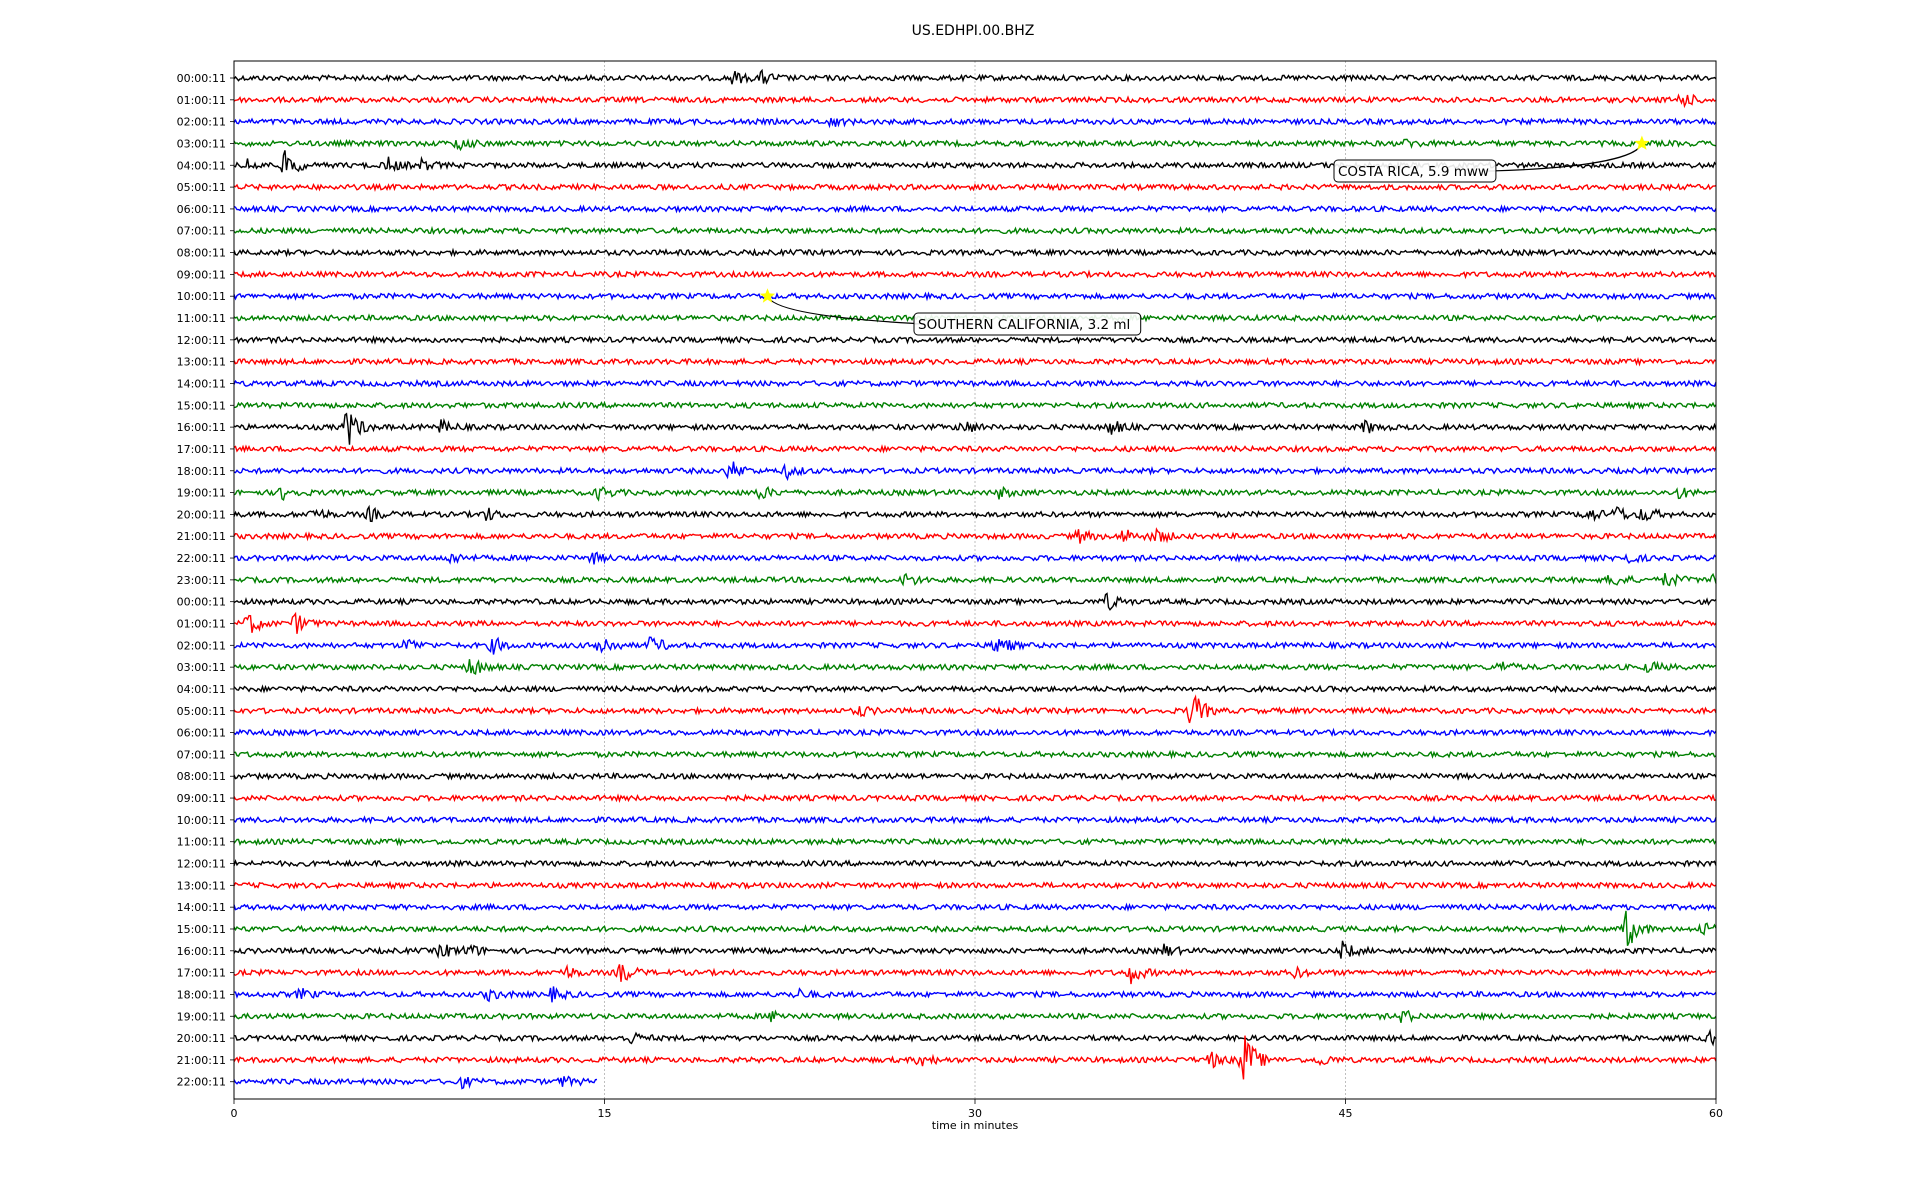 This screenshot has width=1920, height=1200. What do you see at coordinates (234, 1113) in the screenshot?
I see `x-tick-label: 0` at bounding box center [234, 1113].